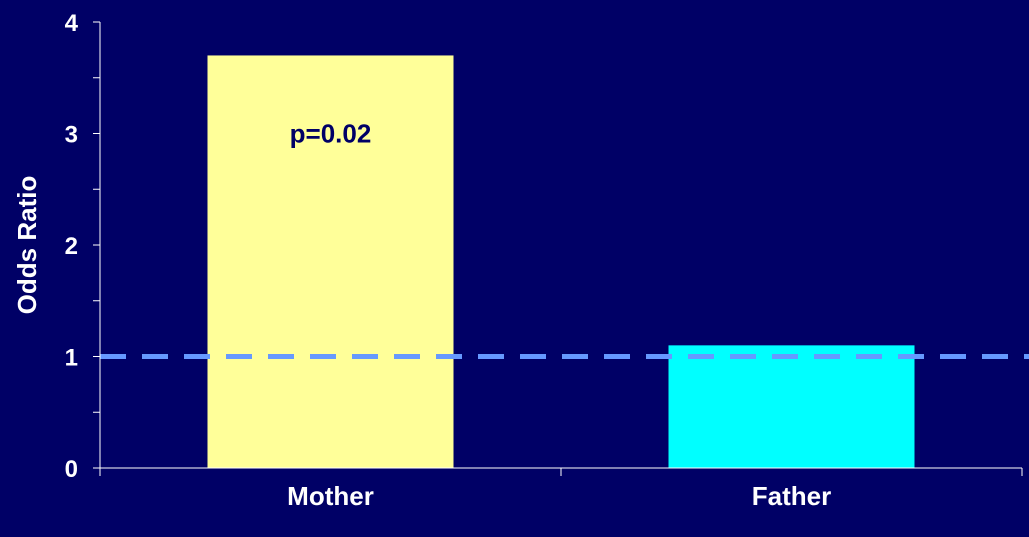 Image resolution: width=1029 pixels, height=537 pixels. What do you see at coordinates (72, 23) in the screenshot?
I see `y-tick-label: 4` at bounding box center [72, 23].